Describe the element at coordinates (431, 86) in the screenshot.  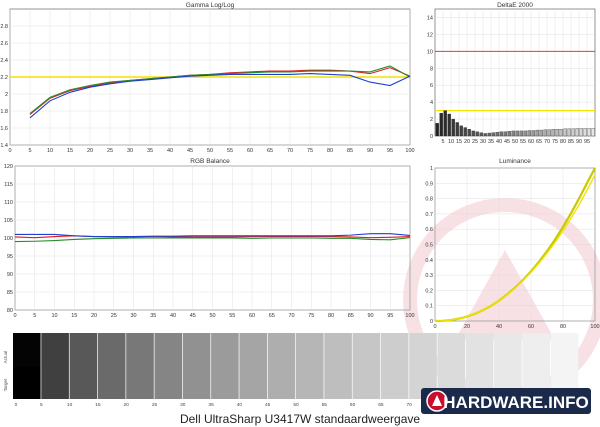
I see `y-tick-label: 6` at that location.